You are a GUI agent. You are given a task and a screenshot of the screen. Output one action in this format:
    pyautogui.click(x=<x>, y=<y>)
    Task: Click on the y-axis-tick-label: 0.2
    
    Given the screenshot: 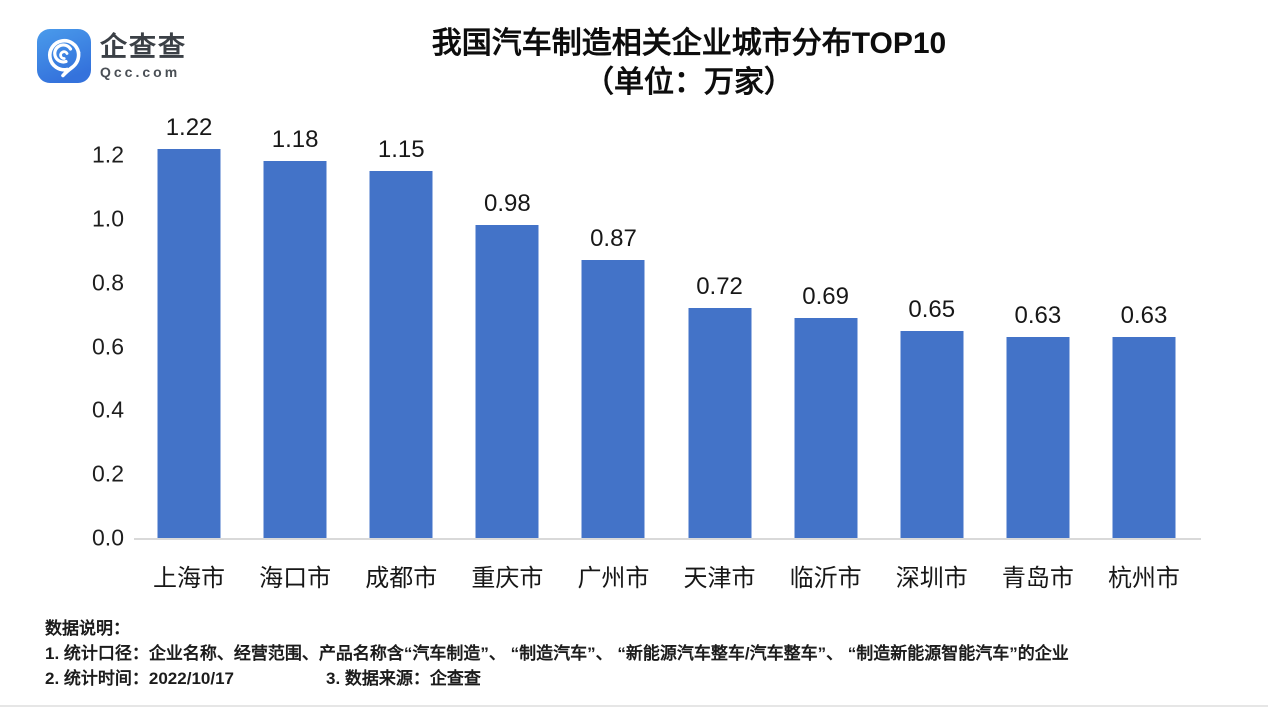 What is the action you would take?
    pyautogui.click(x=108, y=473)
    